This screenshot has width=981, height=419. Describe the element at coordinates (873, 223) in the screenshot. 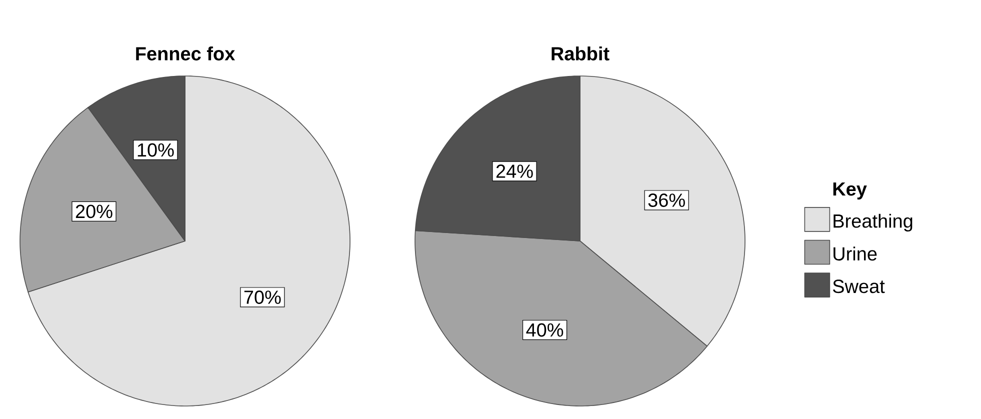

I see `legend-label: Breathing` at that location.